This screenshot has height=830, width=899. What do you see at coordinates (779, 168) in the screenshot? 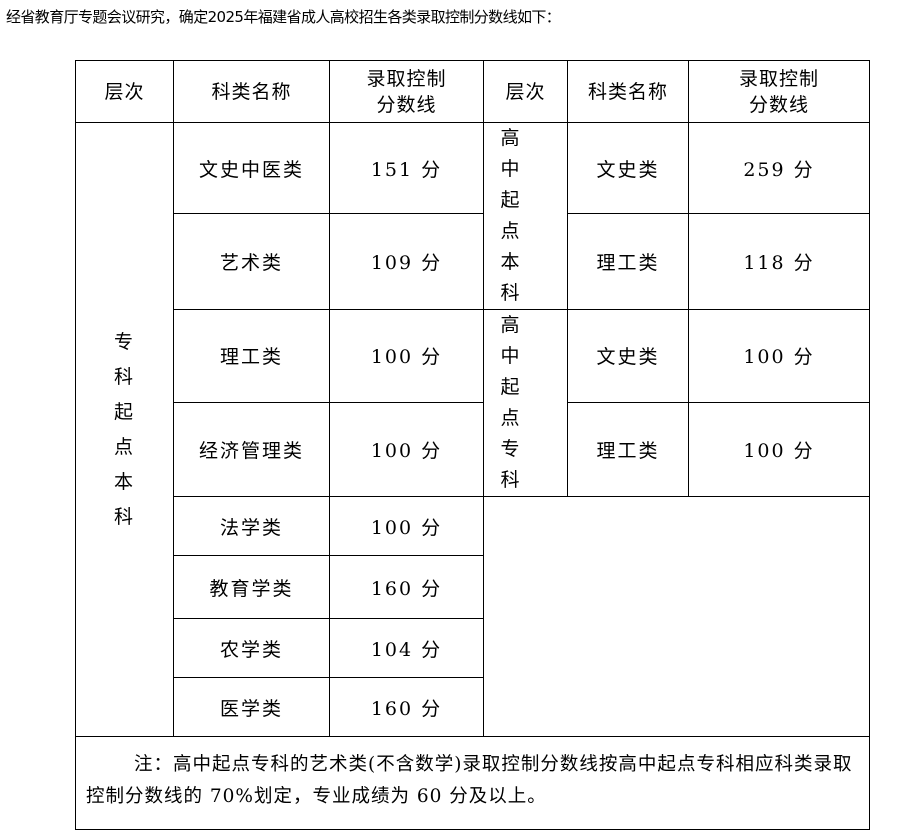
I see `score-cell: 259 分` at bounding box center [779, 168].